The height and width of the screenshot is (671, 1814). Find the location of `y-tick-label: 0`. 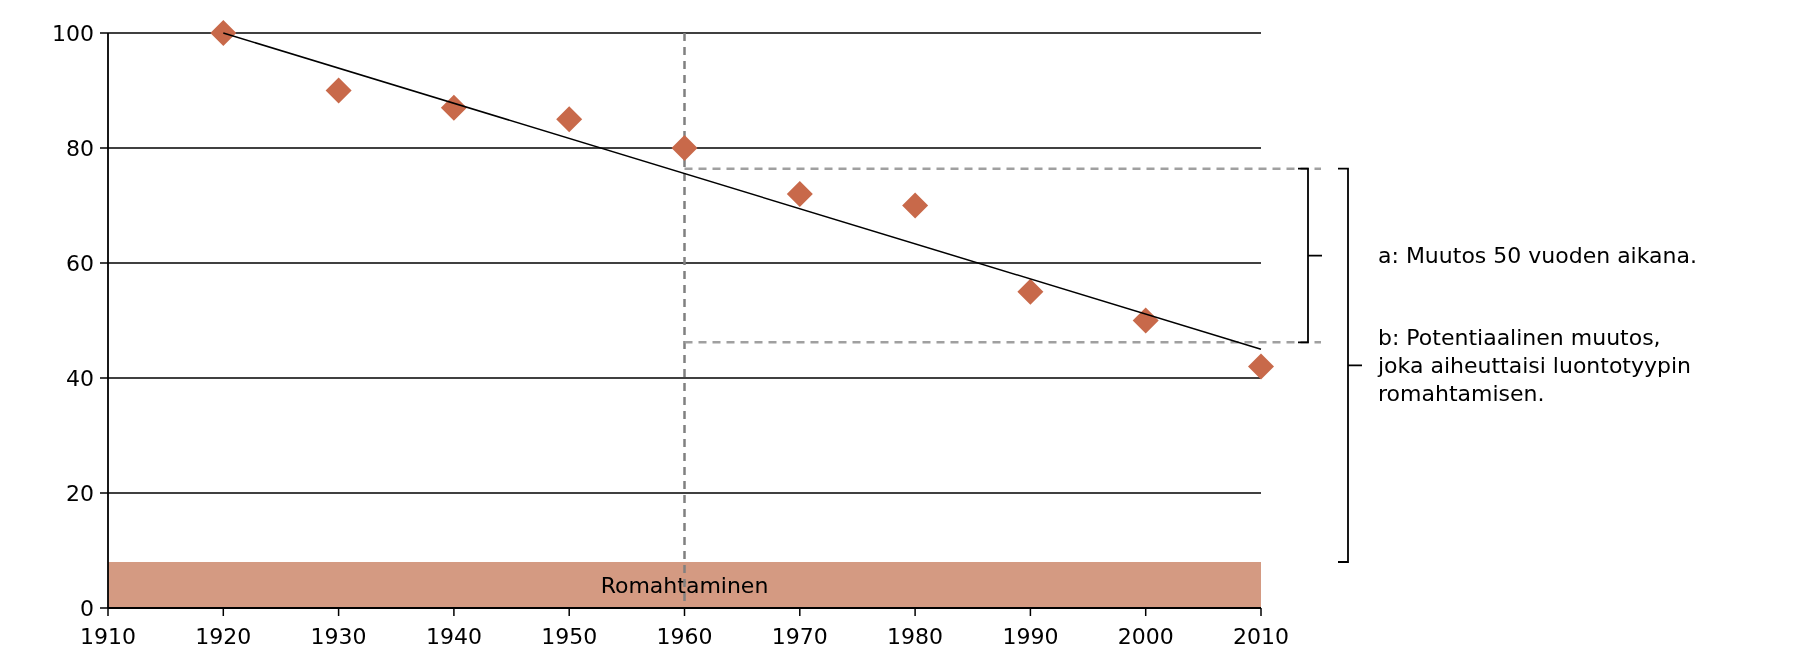

y-tick-label: 0 is located at coordinates (87, 608).